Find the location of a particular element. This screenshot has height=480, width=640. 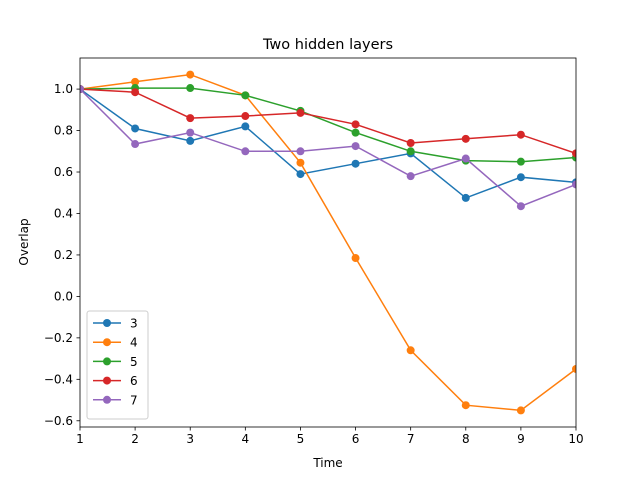

x-tick-label-9: 9 is located at coordinates (521, 439).